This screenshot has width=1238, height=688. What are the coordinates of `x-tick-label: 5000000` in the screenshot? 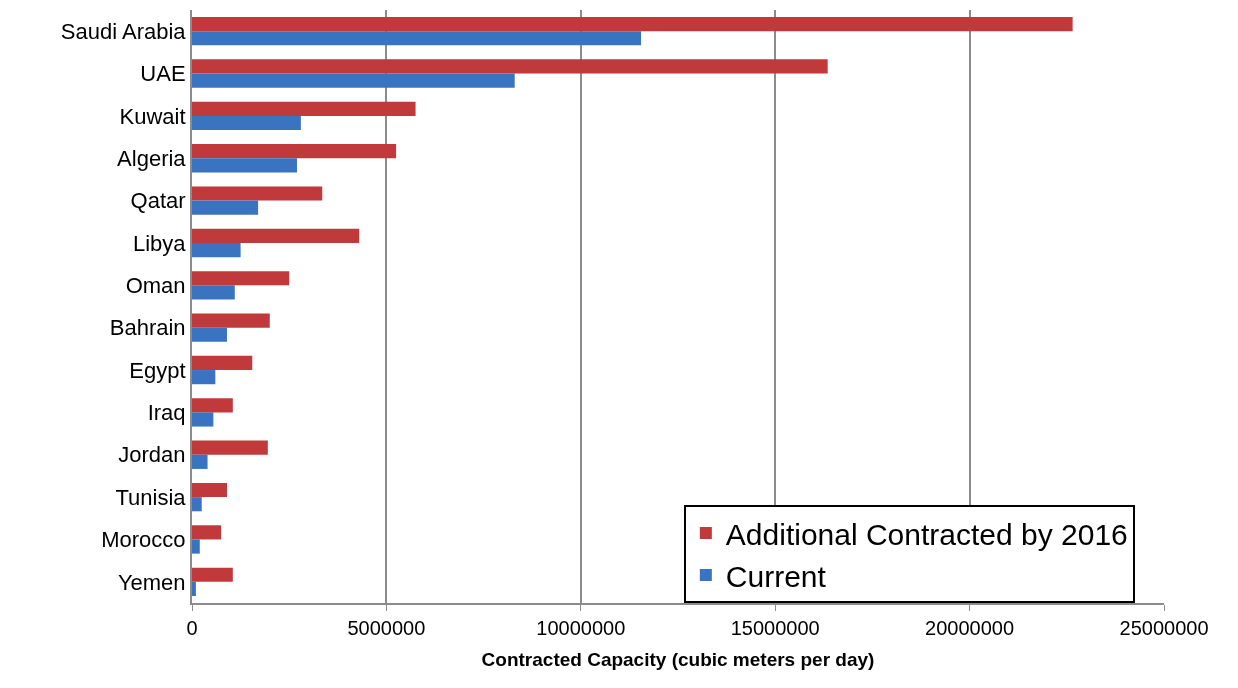 It's located at (386, 628).